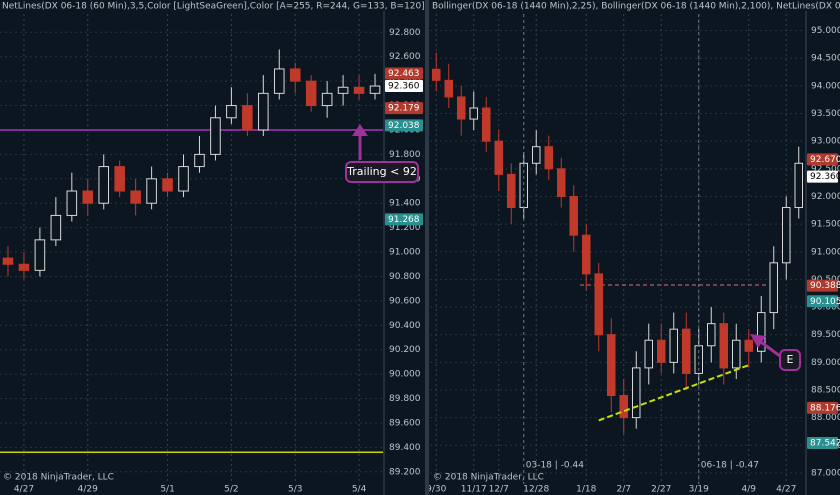 This screenshot has width=840, height=495. What do you see at coordinates (699, 490) in the screenshot?
I see `x-tick-label: 3/19` at bounding box center [699, 490].